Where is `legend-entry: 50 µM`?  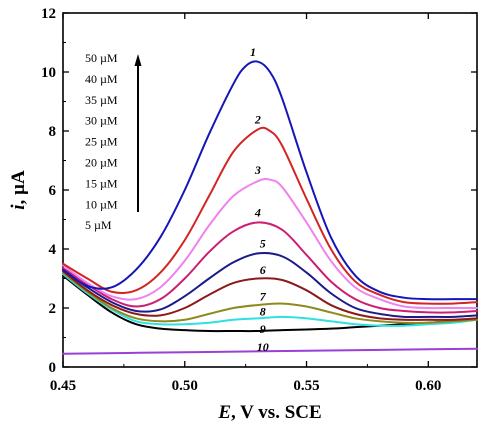 legend-entry: 50 µM is located at coordinates (101, 58).